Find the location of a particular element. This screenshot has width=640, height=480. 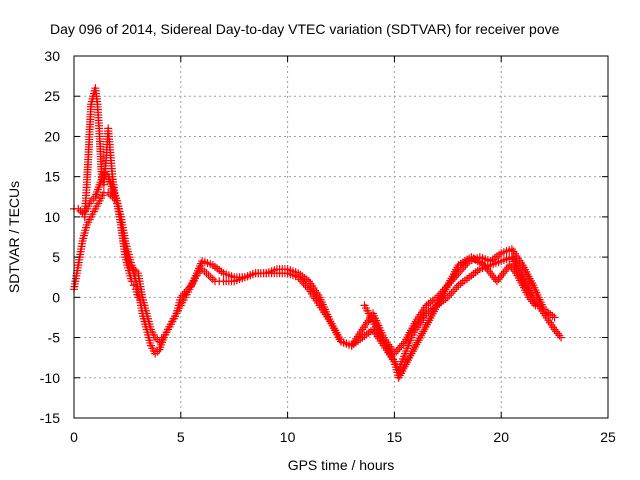

y-tick-label: 15 is located at coordinates (52, 177).